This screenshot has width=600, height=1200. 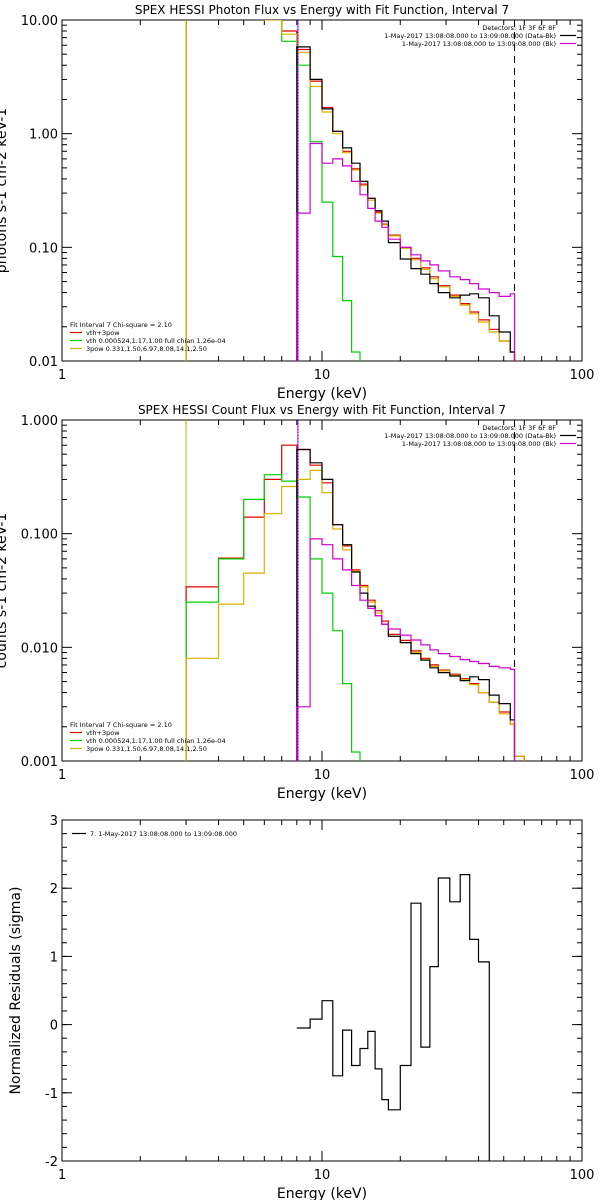 I want to click on series-line-vth-3pow, so click(x=355, y=602).